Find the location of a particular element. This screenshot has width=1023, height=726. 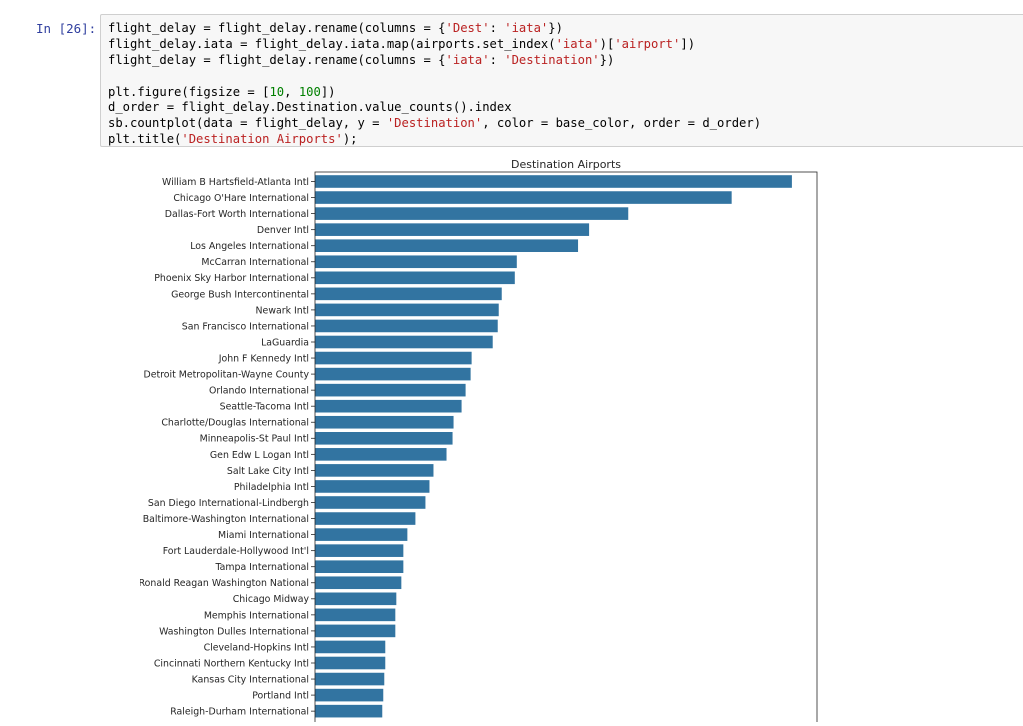

chart-title: Destination Airports is located at coordinates (566, 164).